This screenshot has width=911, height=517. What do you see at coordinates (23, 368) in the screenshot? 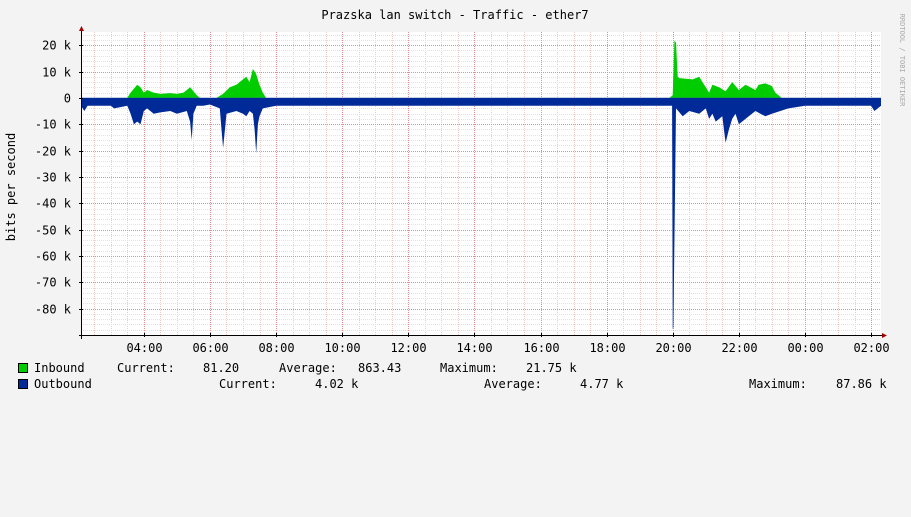
I see `inbound-swatch` at bounding box center [23, 368].